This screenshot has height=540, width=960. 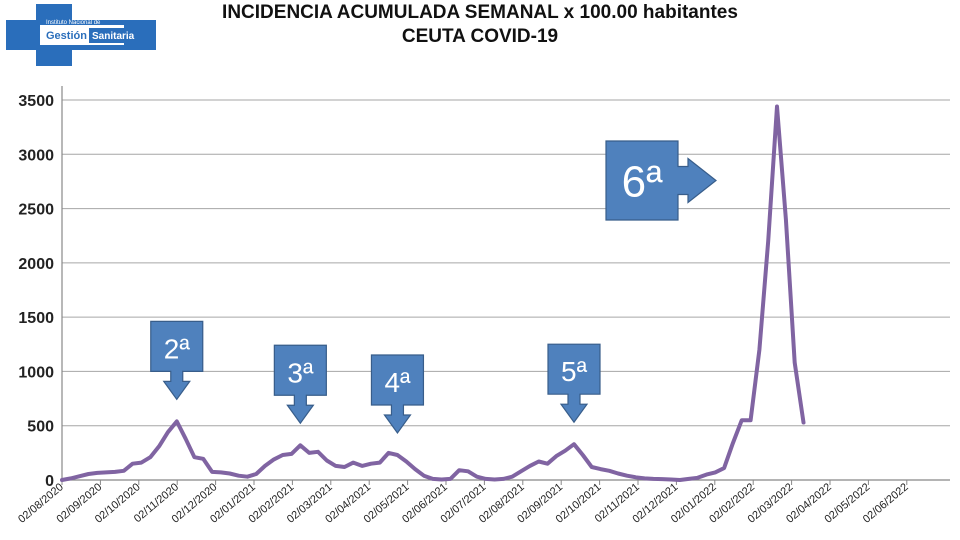 I want to click on logo: Instituto Nacional de Gestión Sanitaria, so click(x=81, y=35).